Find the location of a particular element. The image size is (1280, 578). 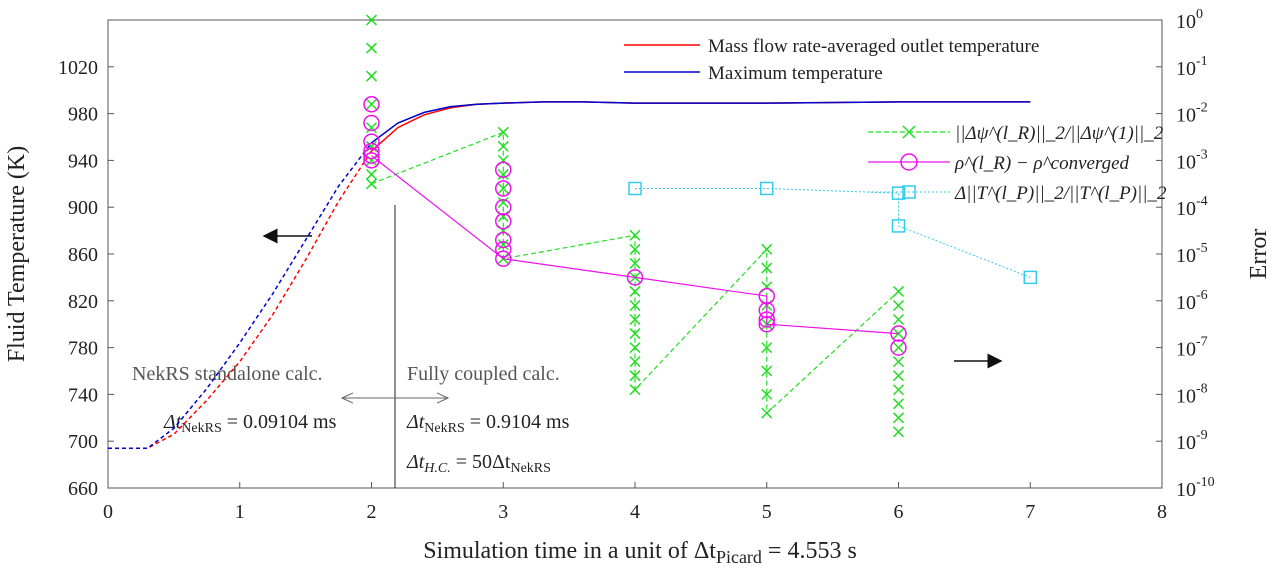

dt-standalone-sub: NekRS is located at coordinates (201, 428).